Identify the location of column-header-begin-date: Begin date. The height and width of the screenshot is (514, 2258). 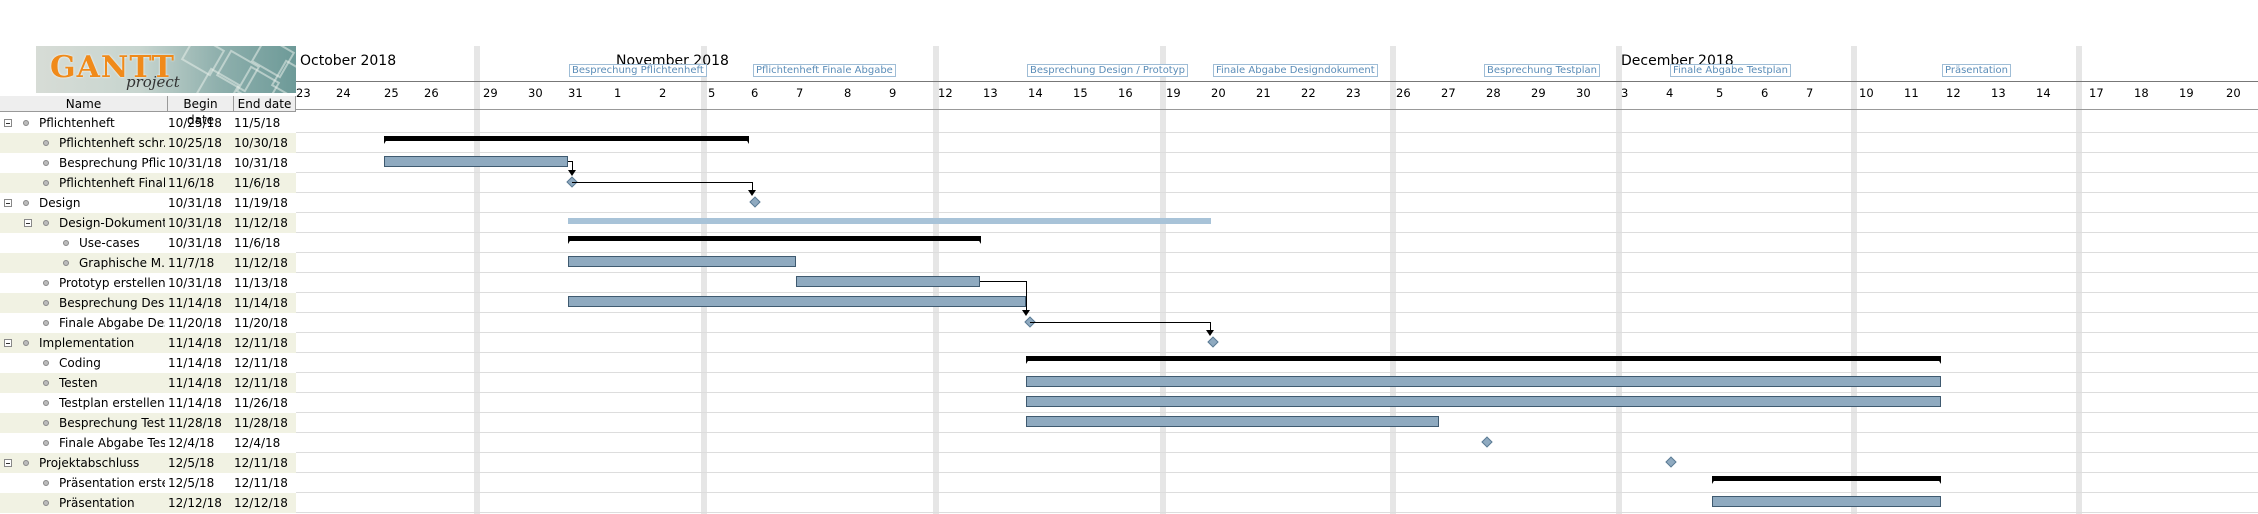
(201, 111).